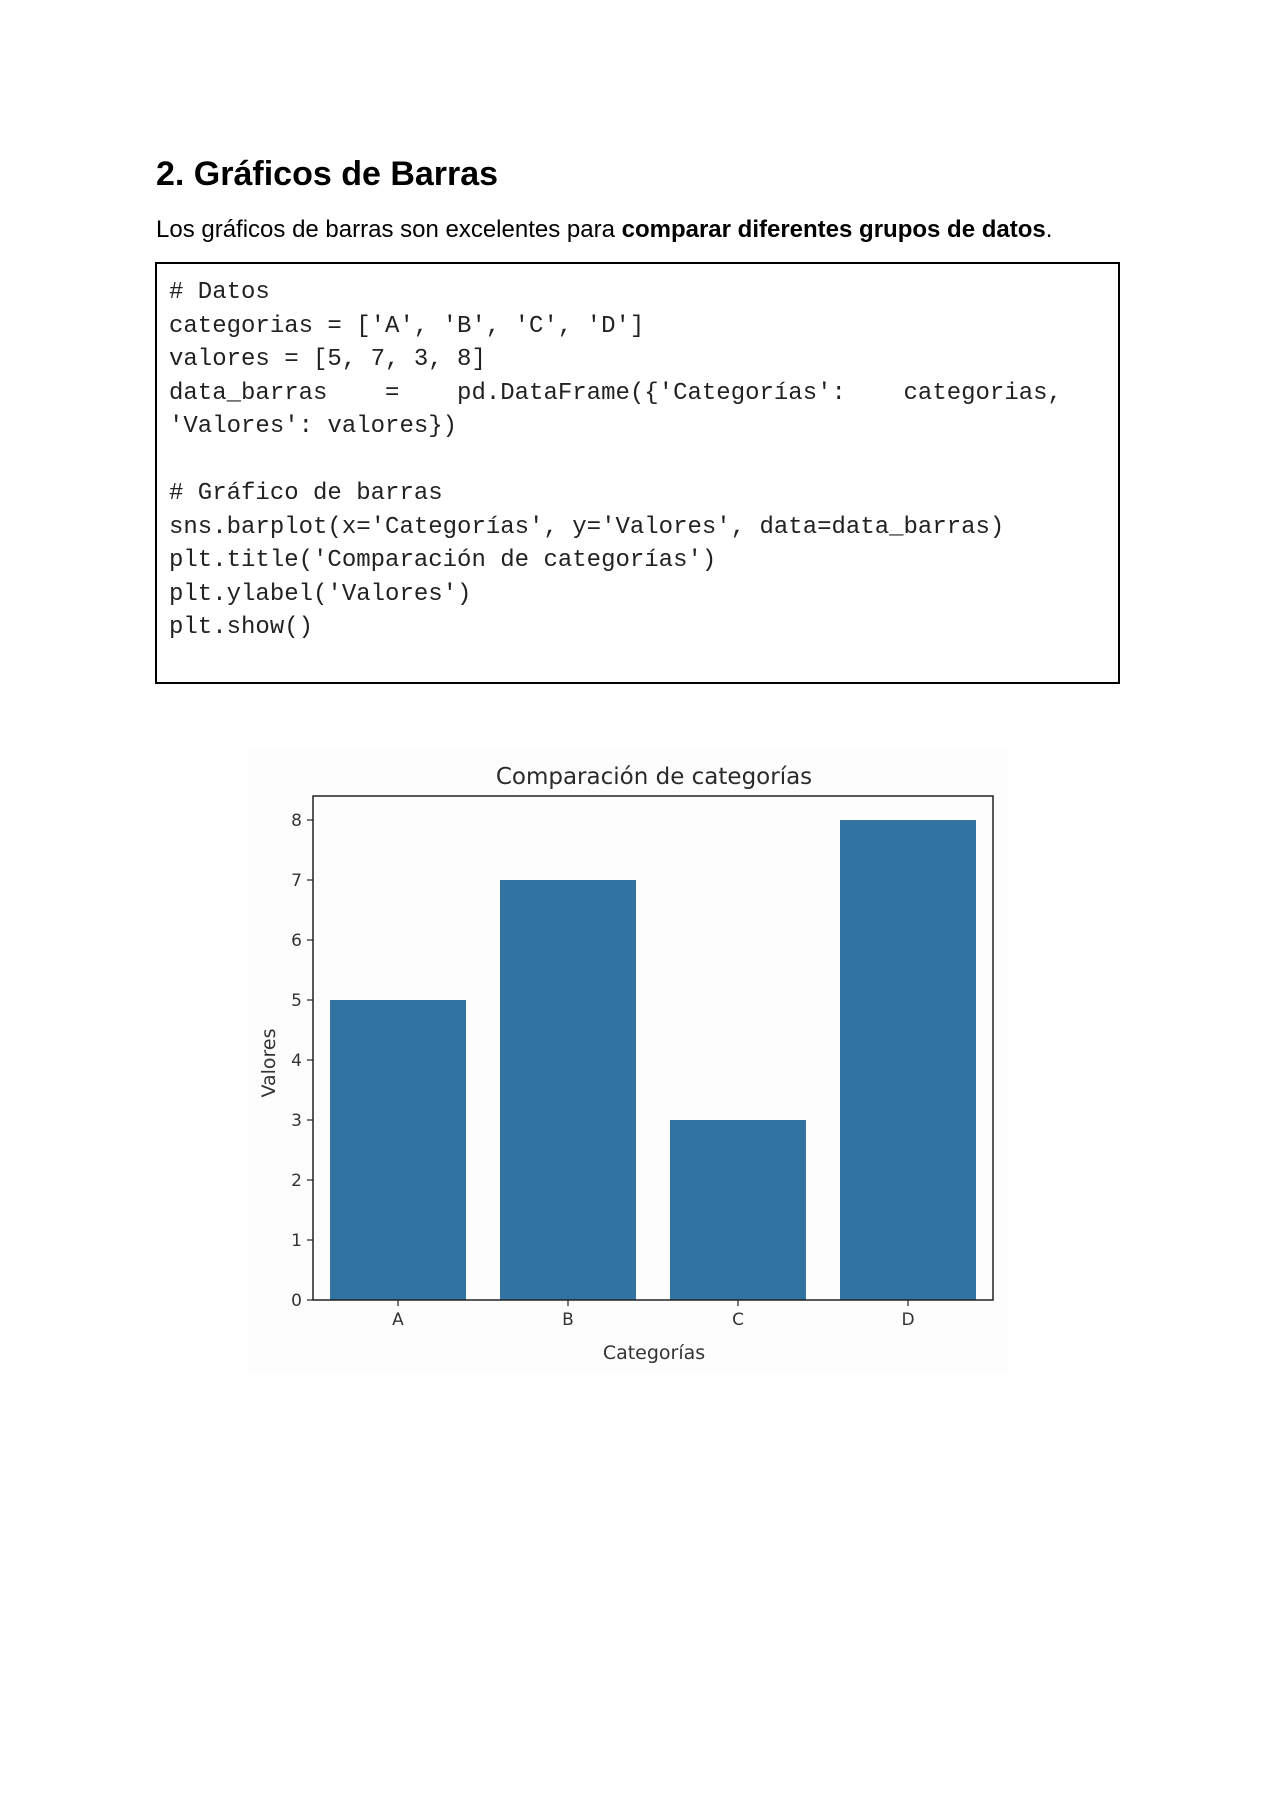 The image size is (1274, 1800). What do you see at coordinates (908, 1060) in the screenshot?
I see `bar-d` at bounding box center [908, 1060].